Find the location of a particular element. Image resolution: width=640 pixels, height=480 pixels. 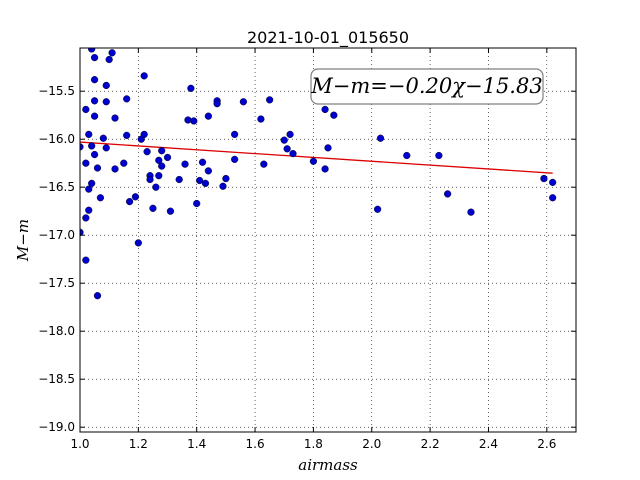

y-axis-label: M−m is located at coordinates (23, 240).